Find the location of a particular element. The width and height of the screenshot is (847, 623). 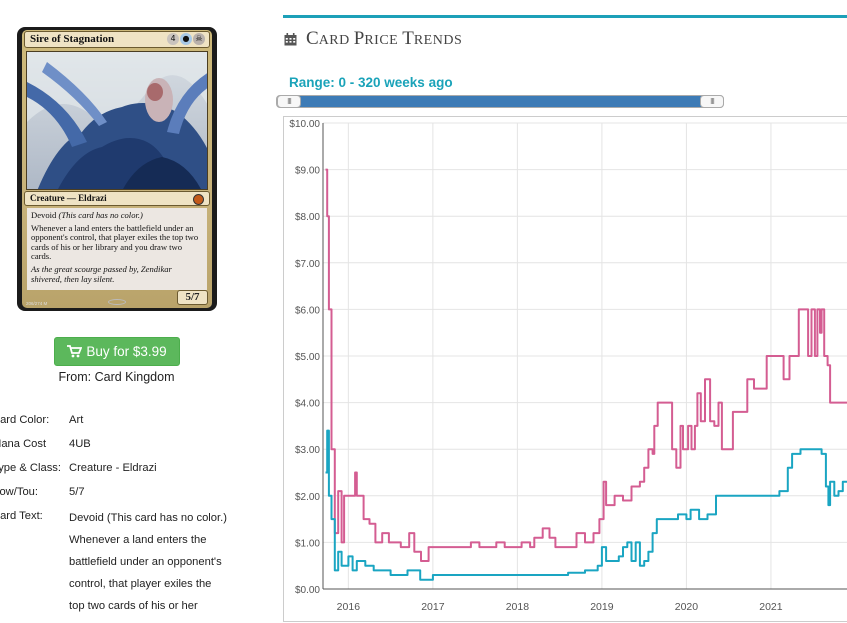

buy-button-label: Buy for $3.99 is located at coordinates (126, 351).